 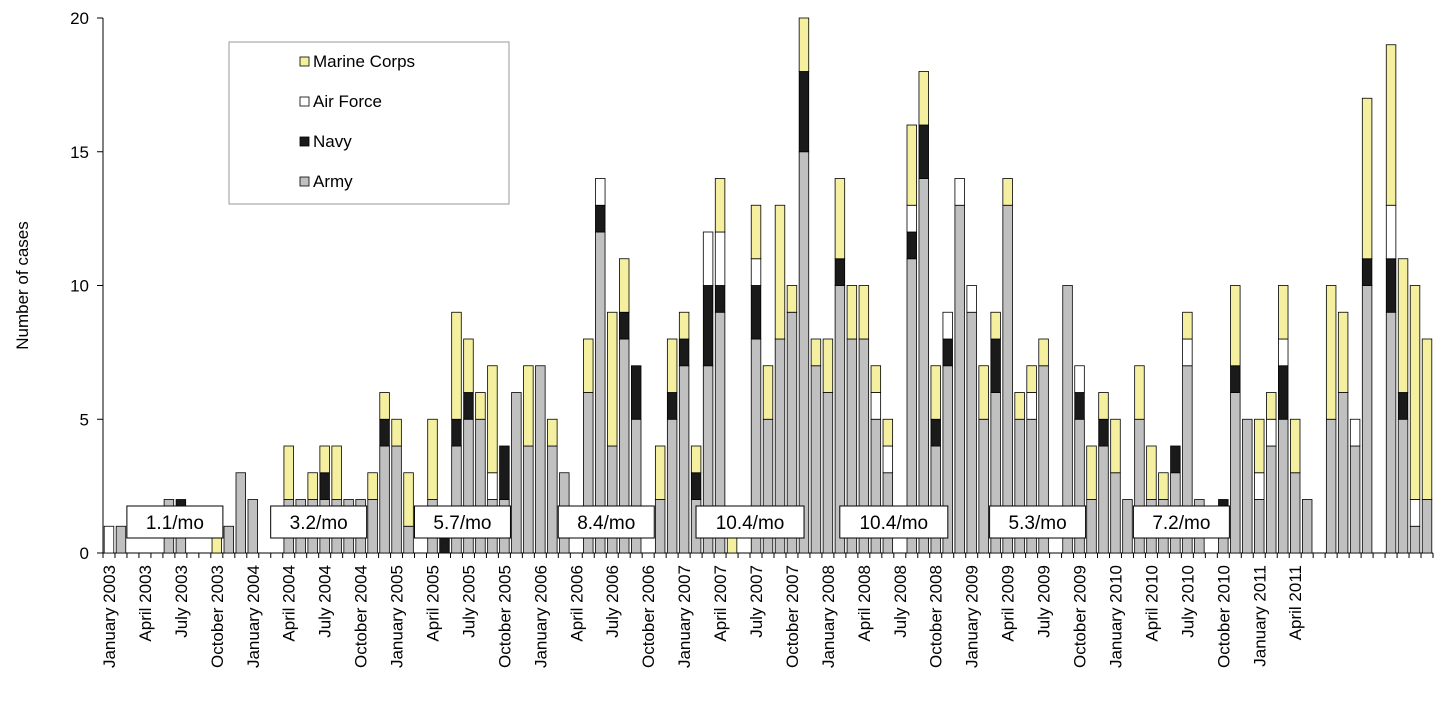 I want to click on rate-label: 3.2/mo, so click(x=319, y=523).